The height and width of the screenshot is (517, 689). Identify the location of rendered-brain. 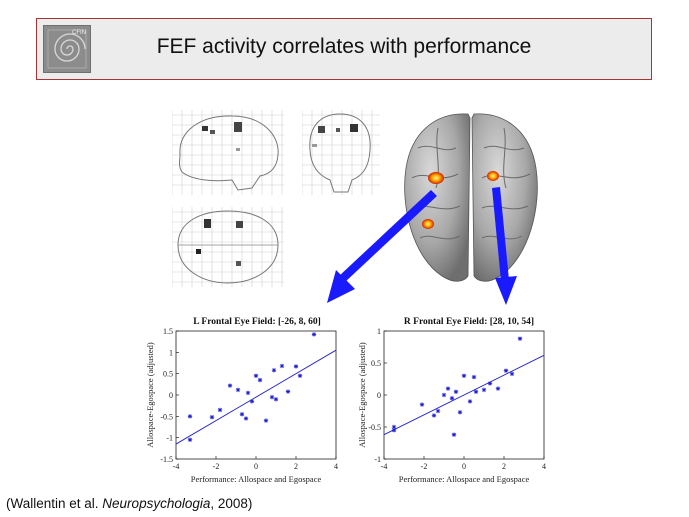
(471, 199).